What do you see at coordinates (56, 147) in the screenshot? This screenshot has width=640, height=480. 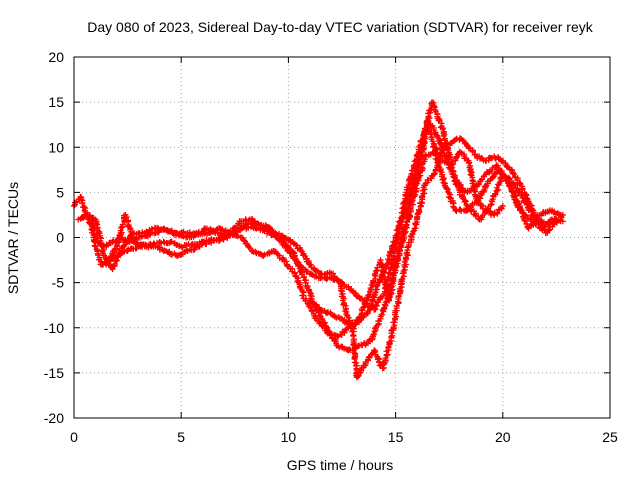 I see `y-tick-label: 10` at bounding box center [56, 147].